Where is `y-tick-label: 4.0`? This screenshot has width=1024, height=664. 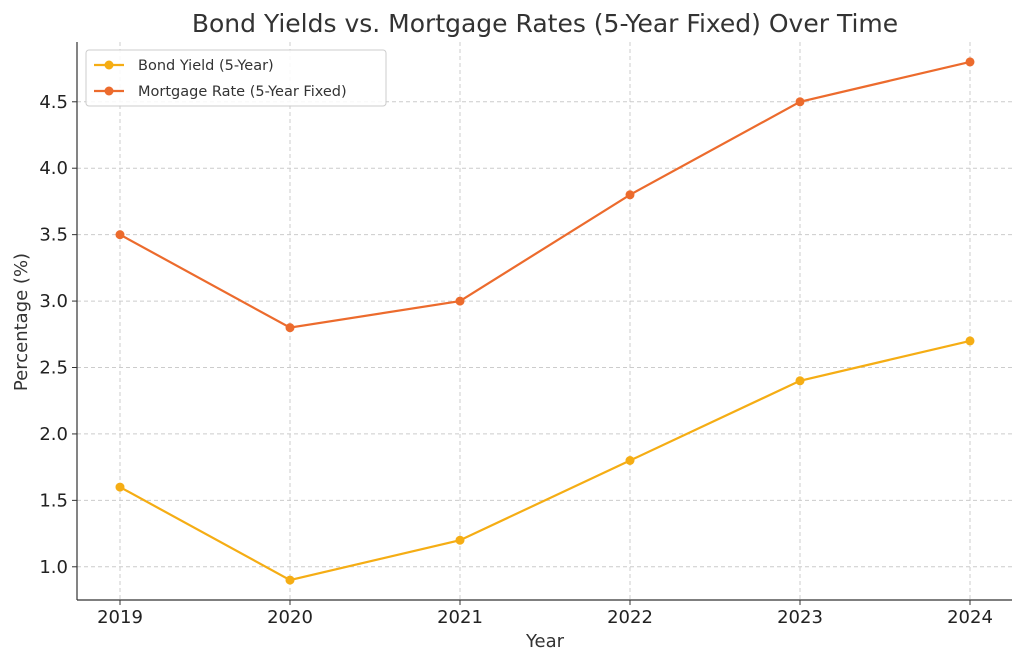
y-tick-label: 4.0 is located at coordinates (53, 168).